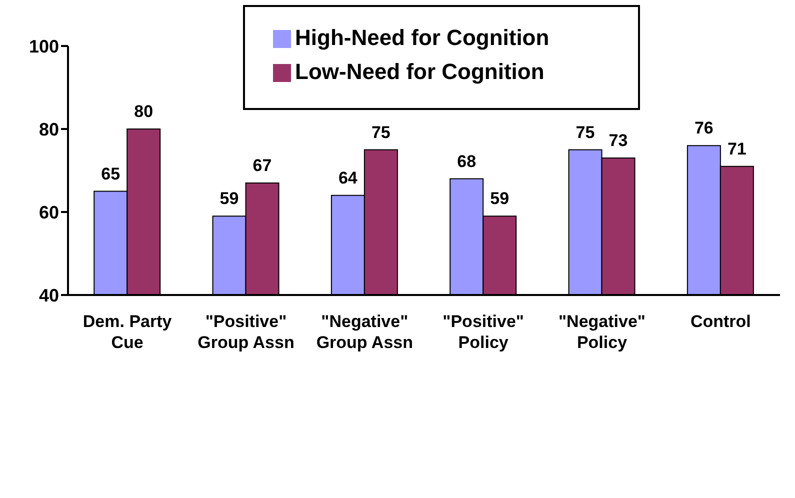 This screenshot has width=795, height=498. I want to click on x-tick-label: "Negative" Policy, so click(602, 332).